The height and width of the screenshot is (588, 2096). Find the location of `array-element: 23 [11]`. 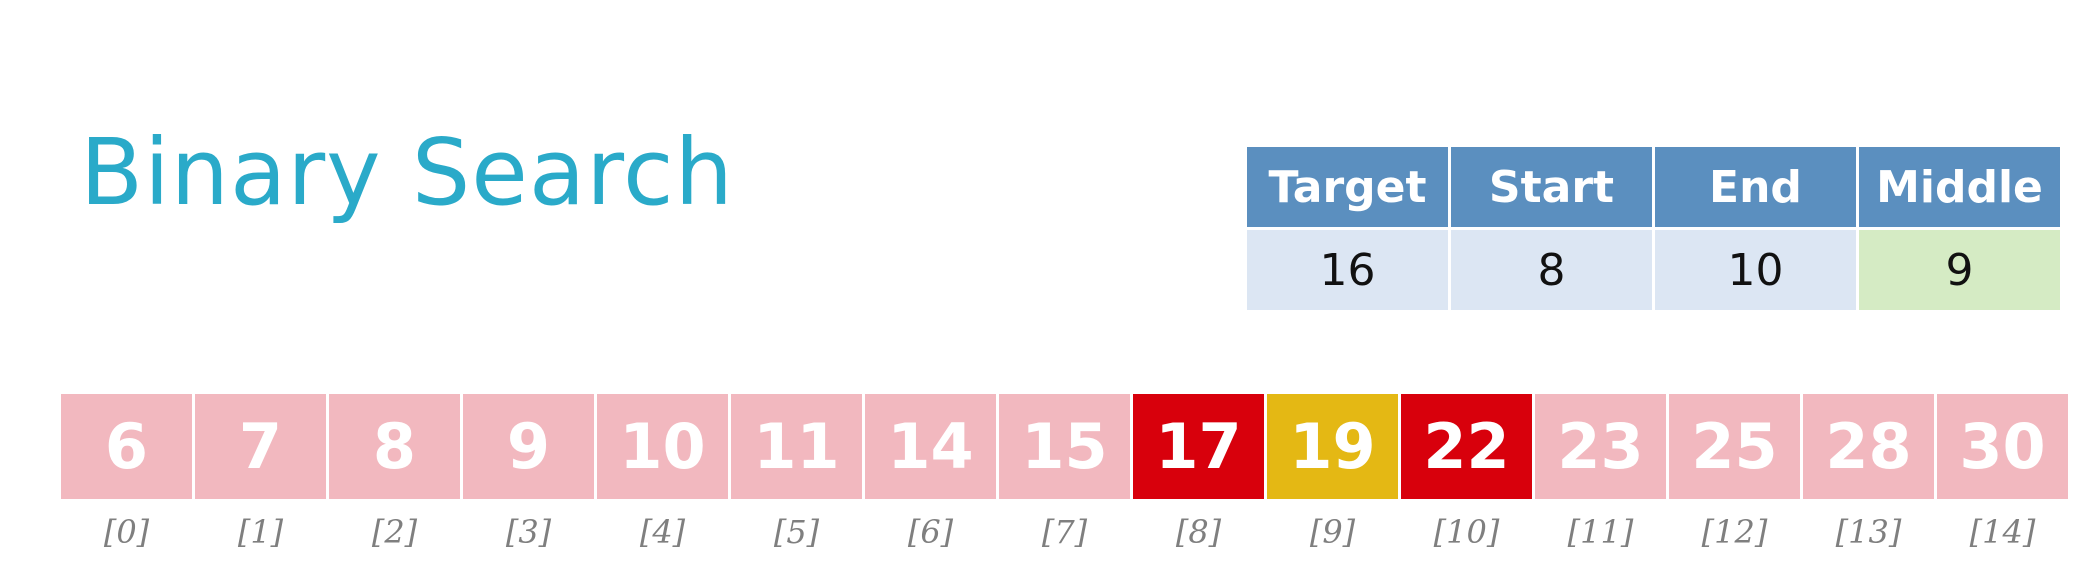

array-element: 23 [11] is located at coordinates (1600, 472).